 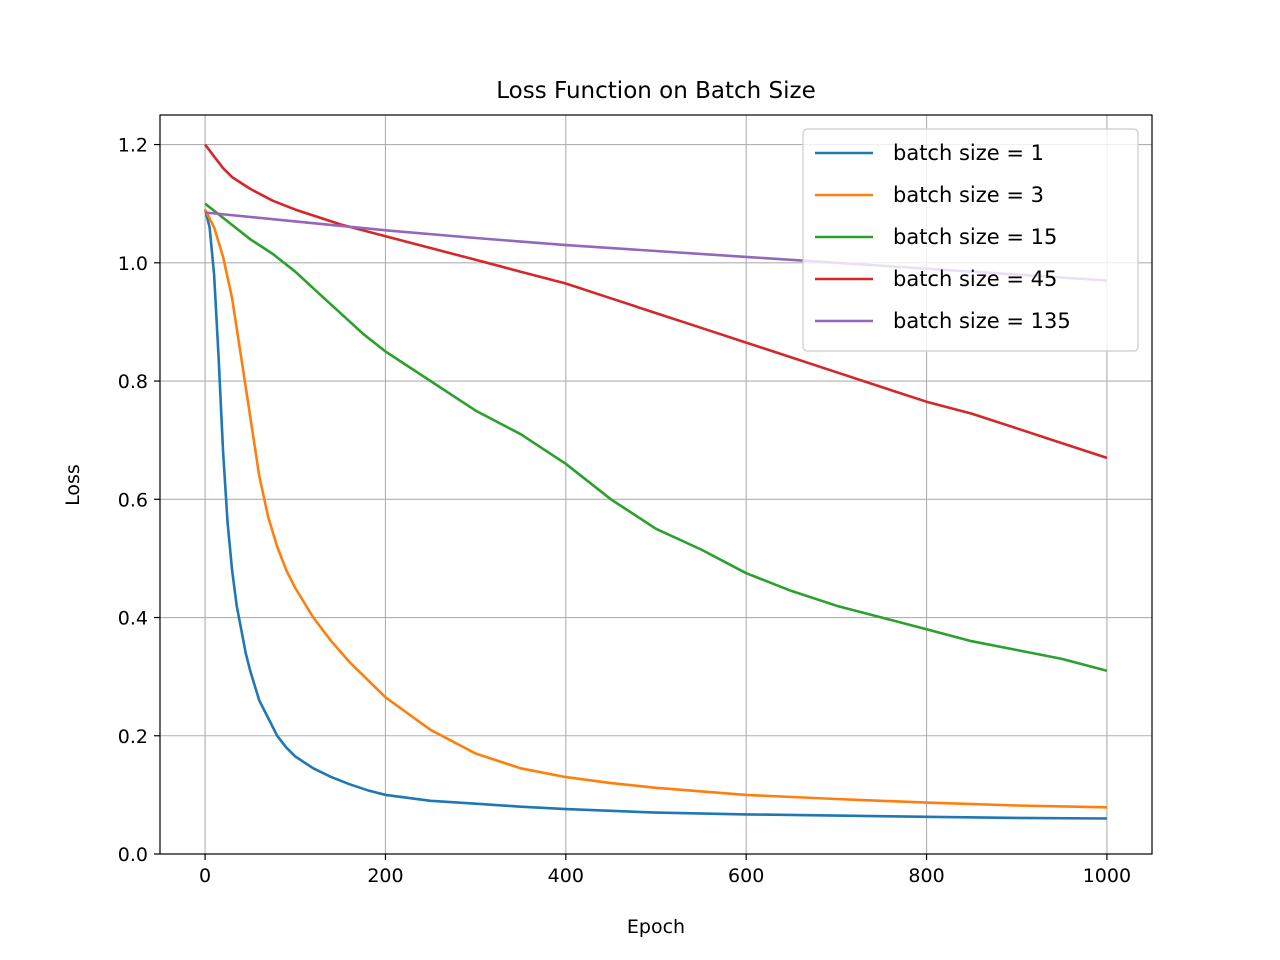 I want to click on y-axis-label: Loss, so click(x=73, y=485).